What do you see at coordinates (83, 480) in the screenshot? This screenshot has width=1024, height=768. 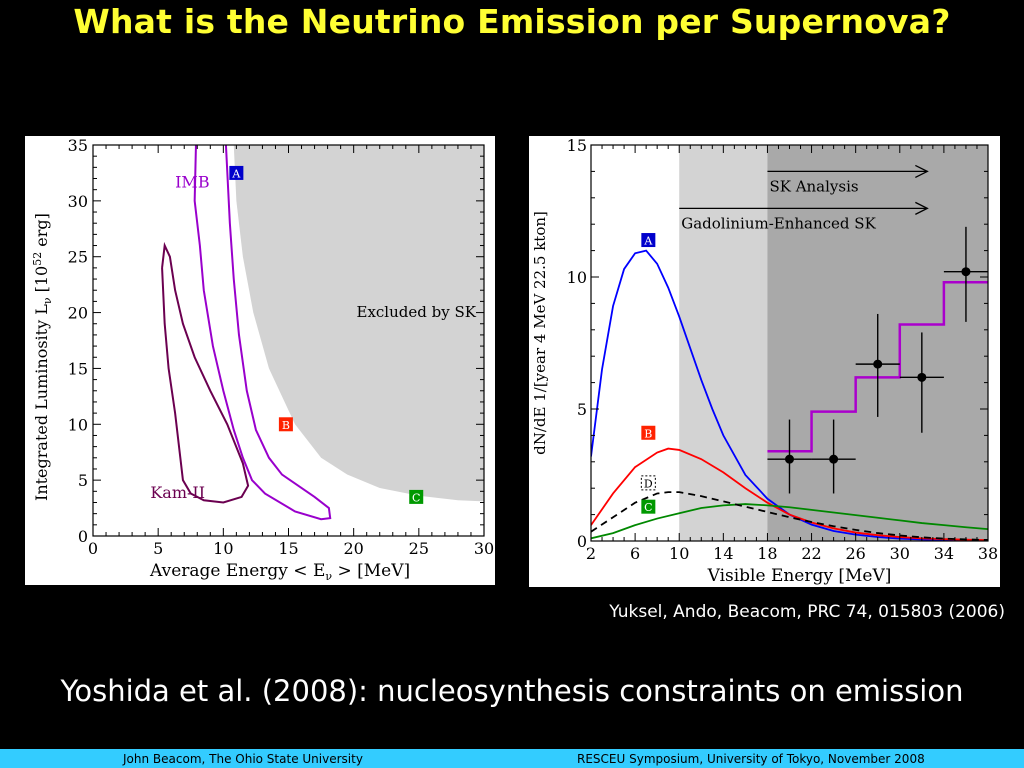 I see `left-y-tick-label: 5` at bounding box center [83, 480].